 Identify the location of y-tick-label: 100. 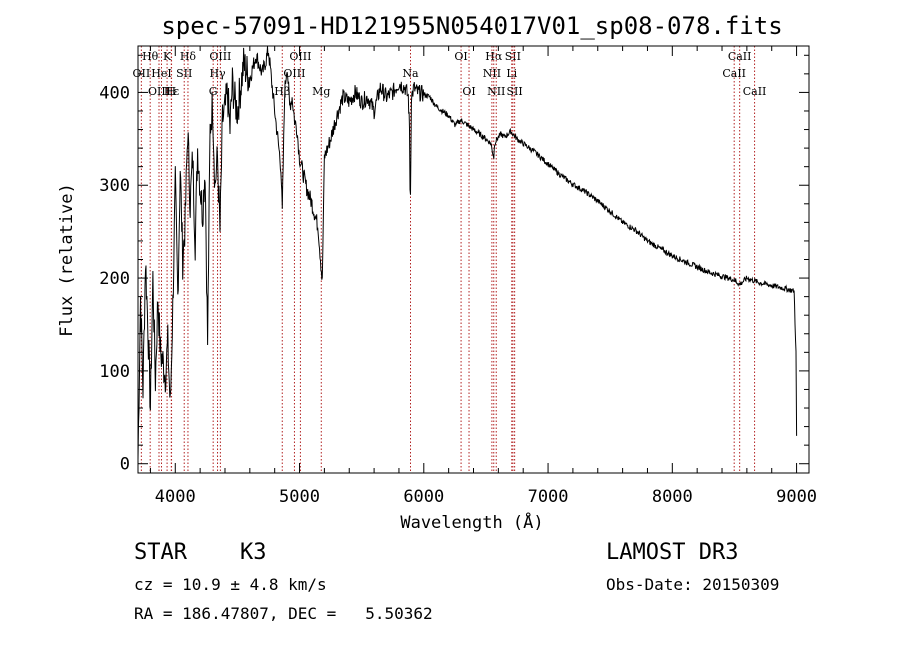
(114, 372).